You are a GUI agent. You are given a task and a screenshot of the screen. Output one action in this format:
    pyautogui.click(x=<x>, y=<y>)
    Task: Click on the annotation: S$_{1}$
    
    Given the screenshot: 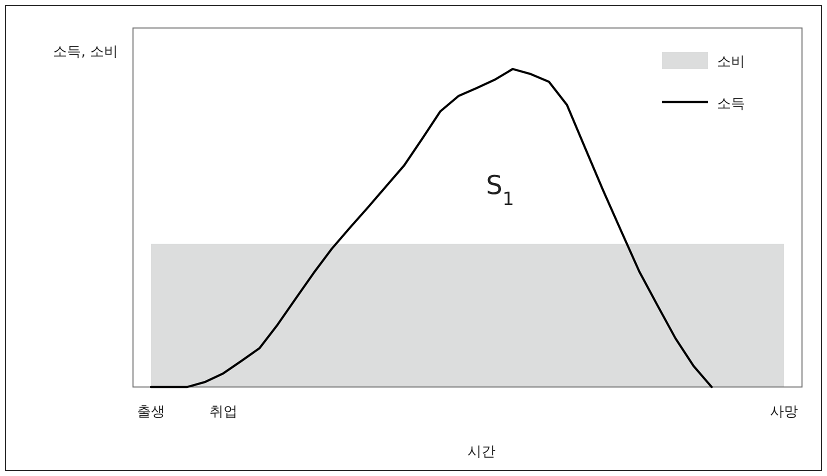 What is the action you would take?
    pyautogui.click(x=500, y=190)
    